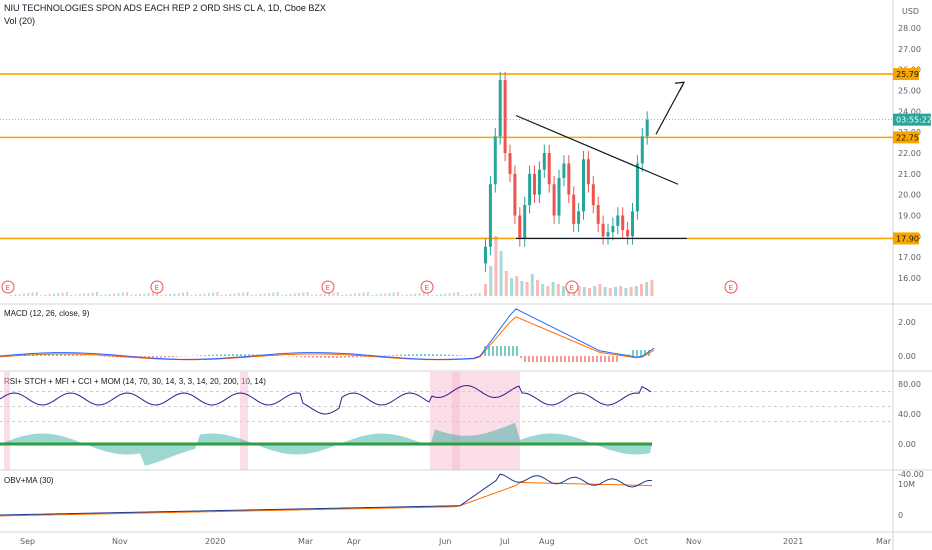 This screenshot has width=932, height=550. What do you see at coordinates (906, 484) in the screenshot?
I see `obv-tick-label: 10M` at bounding box center [906, 484].